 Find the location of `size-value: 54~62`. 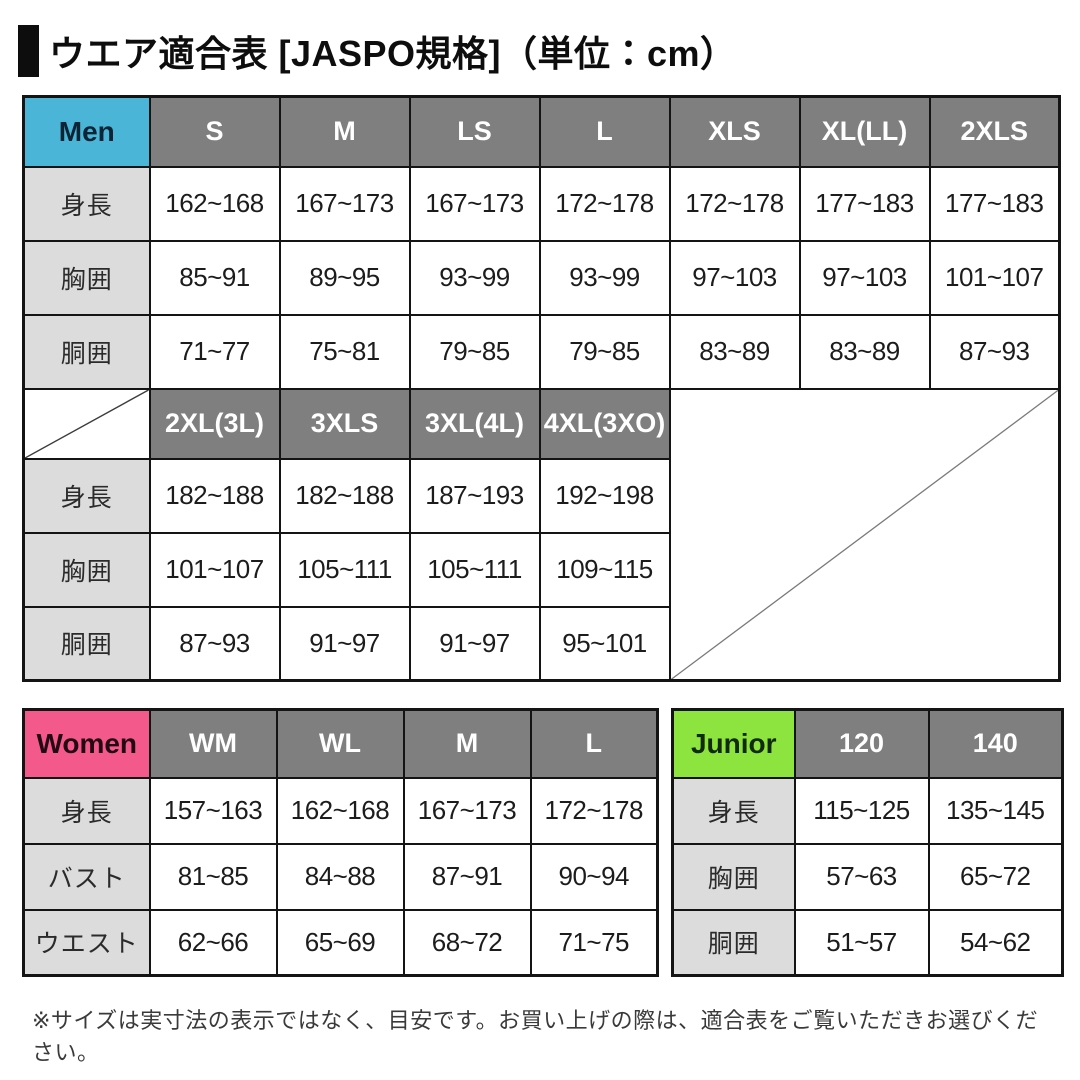

size-value: 54~62 is located at coordinates (995, 942).